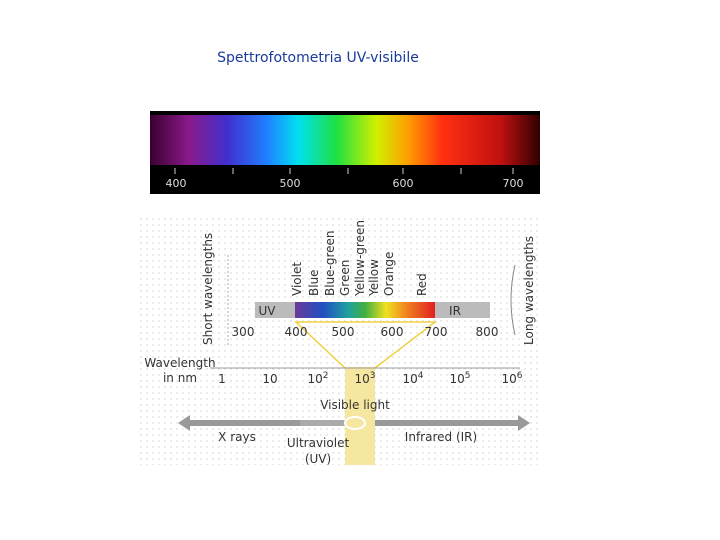 This screenshot has width=720, height=540. Describe the element at coordinates (455, 311) in the screenshot. I see `band-label: IR` at that location.